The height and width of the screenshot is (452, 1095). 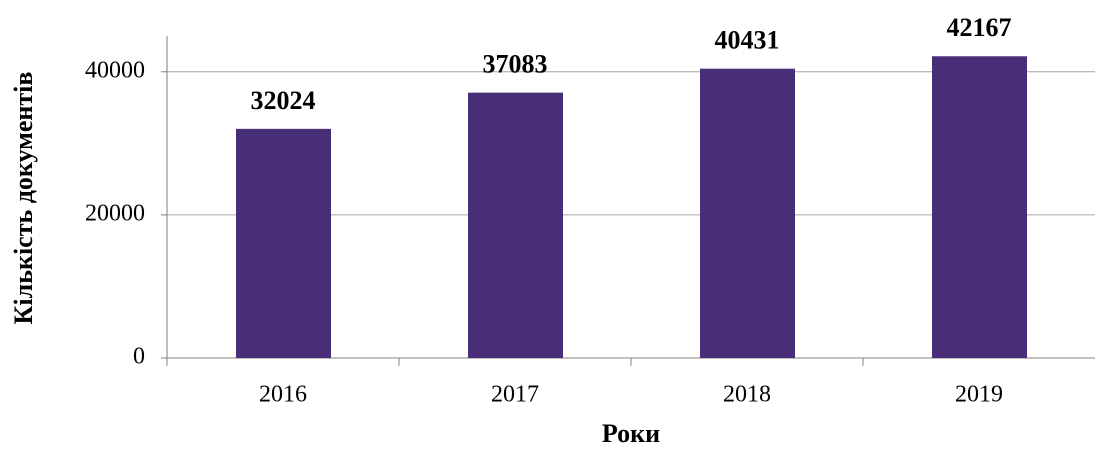 I want to click on y-axis-title: Кількість документів, so click(x=23, y=198).